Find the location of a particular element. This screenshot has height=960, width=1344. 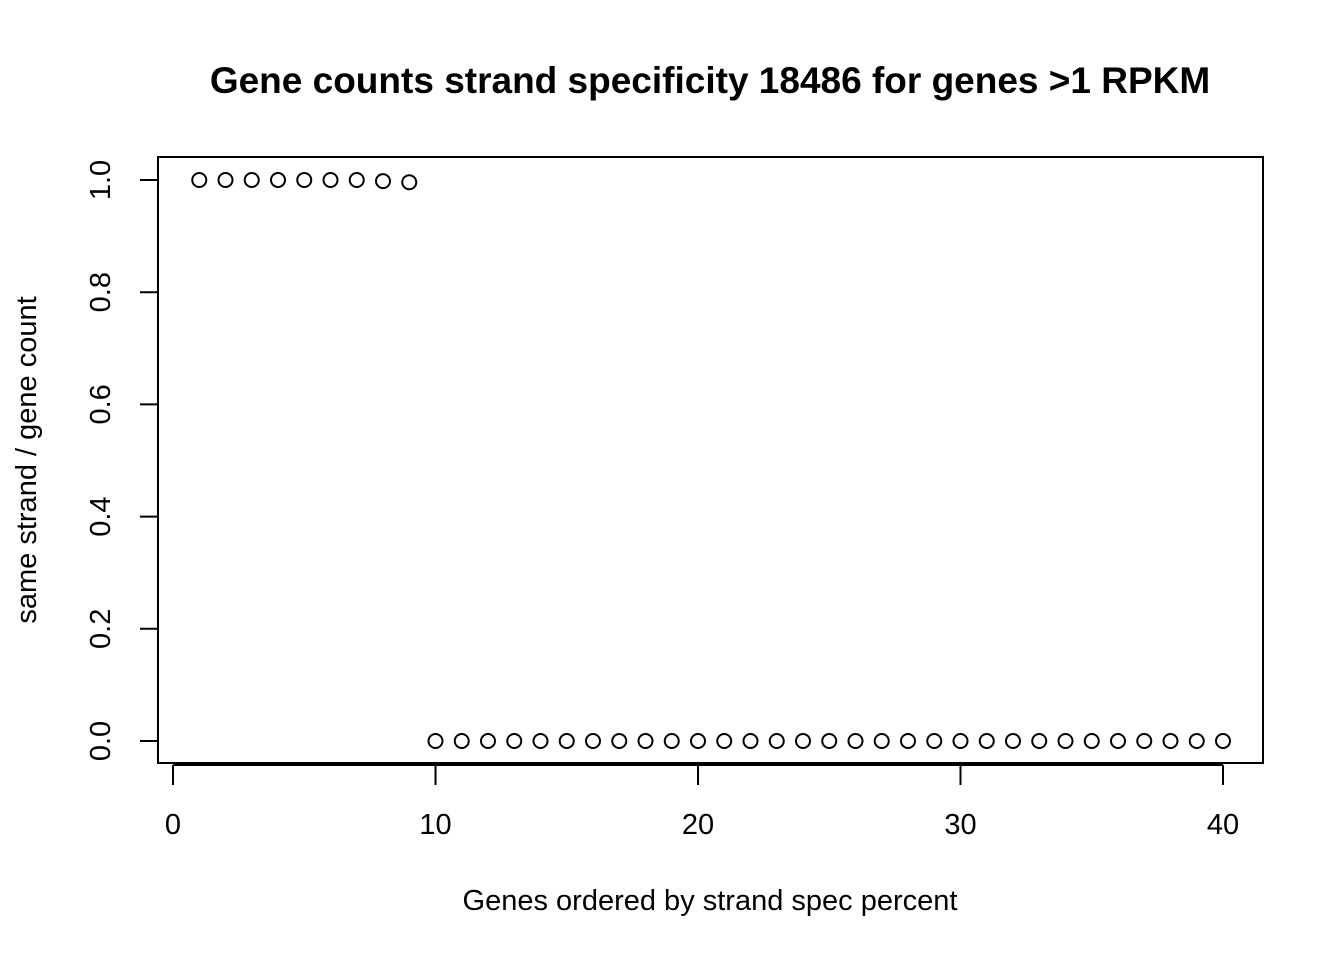

y-tick-label: 0.4 is located at coordinates (101, 516).